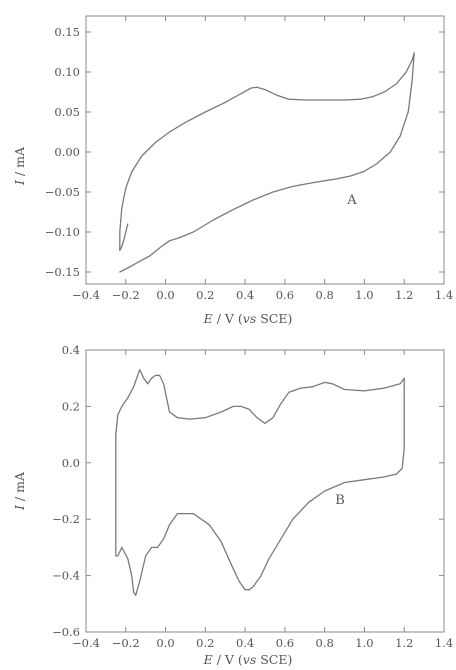  Describe the element at coordinates (19, 166) in the screenshot. I see `panel-a-y-axis-label: I / mA` at that location.